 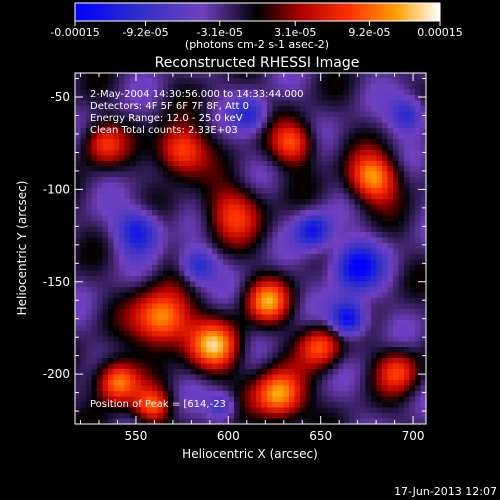 What do you see at coordinates (220, 32) in the screenshot?
I see `colorbar-tick-label: -3.1e-05` at bounding box center [220, 32].